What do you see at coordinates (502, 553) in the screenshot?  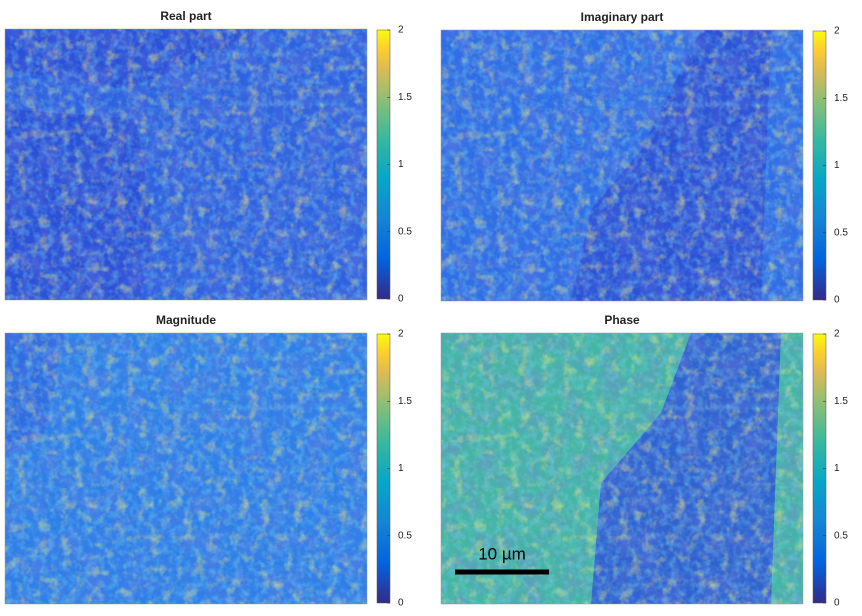 I see `scale-bar-label: 10 µm` at bounding box center [502, 553].